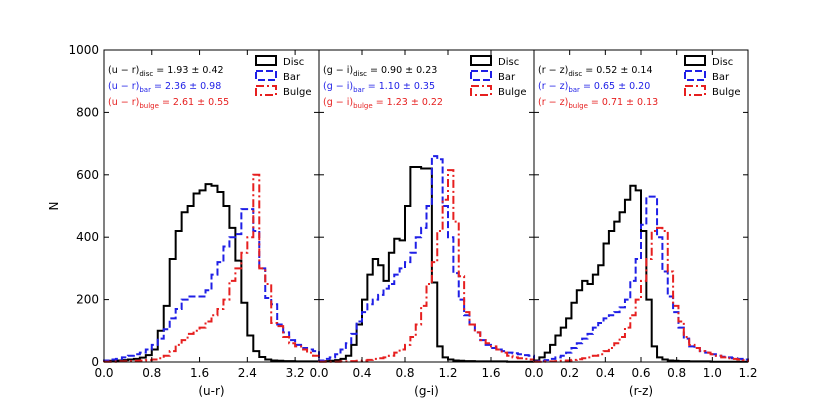 The image size is (830, 415). What do you see at coordinates (426, 391) in the screenshot?
I see `x-axis-label: (g-i)` at bounding box center [426, 391].